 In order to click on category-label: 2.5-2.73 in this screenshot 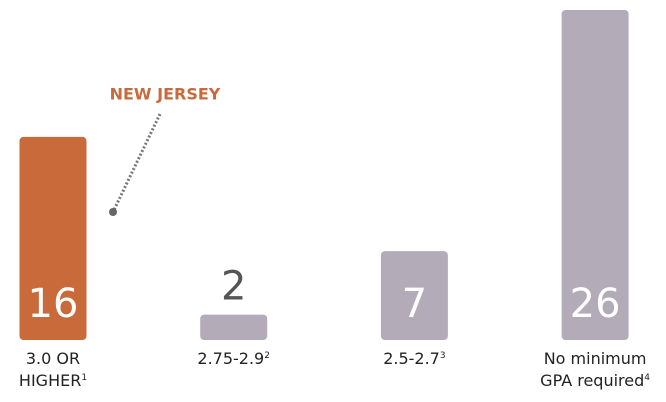, I will do `click(414, 359)`.